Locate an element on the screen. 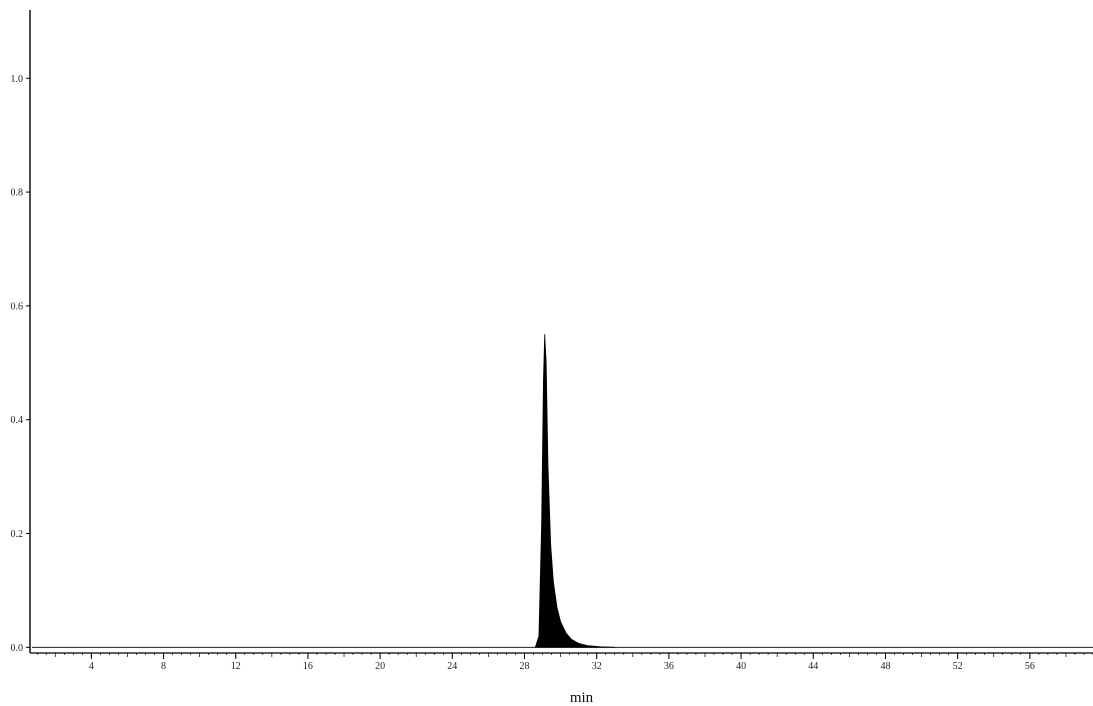 This screenshot has width=1093, height=706. x-tick-label: 20 is located at coordinates (380, 666).